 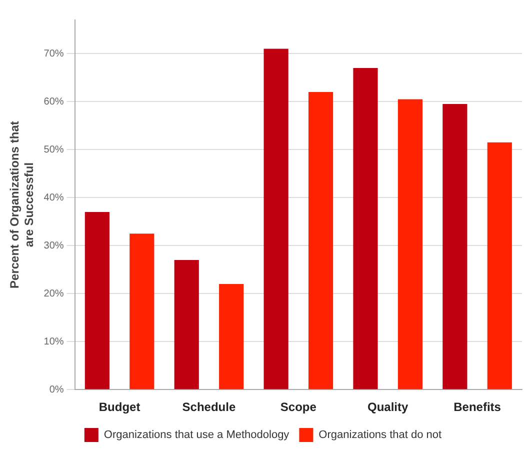 I want to click on x-tick-label: Scope, so click(x=298, y=407).